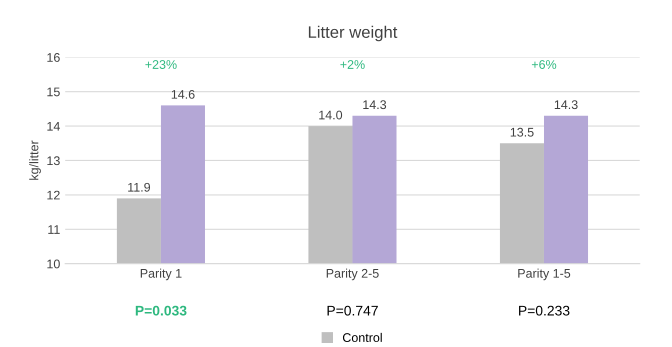  What do you see at coordinates (53, 57) in the screenshot?
I see `y-tick-label: 16` at bounding box center [53, 57].